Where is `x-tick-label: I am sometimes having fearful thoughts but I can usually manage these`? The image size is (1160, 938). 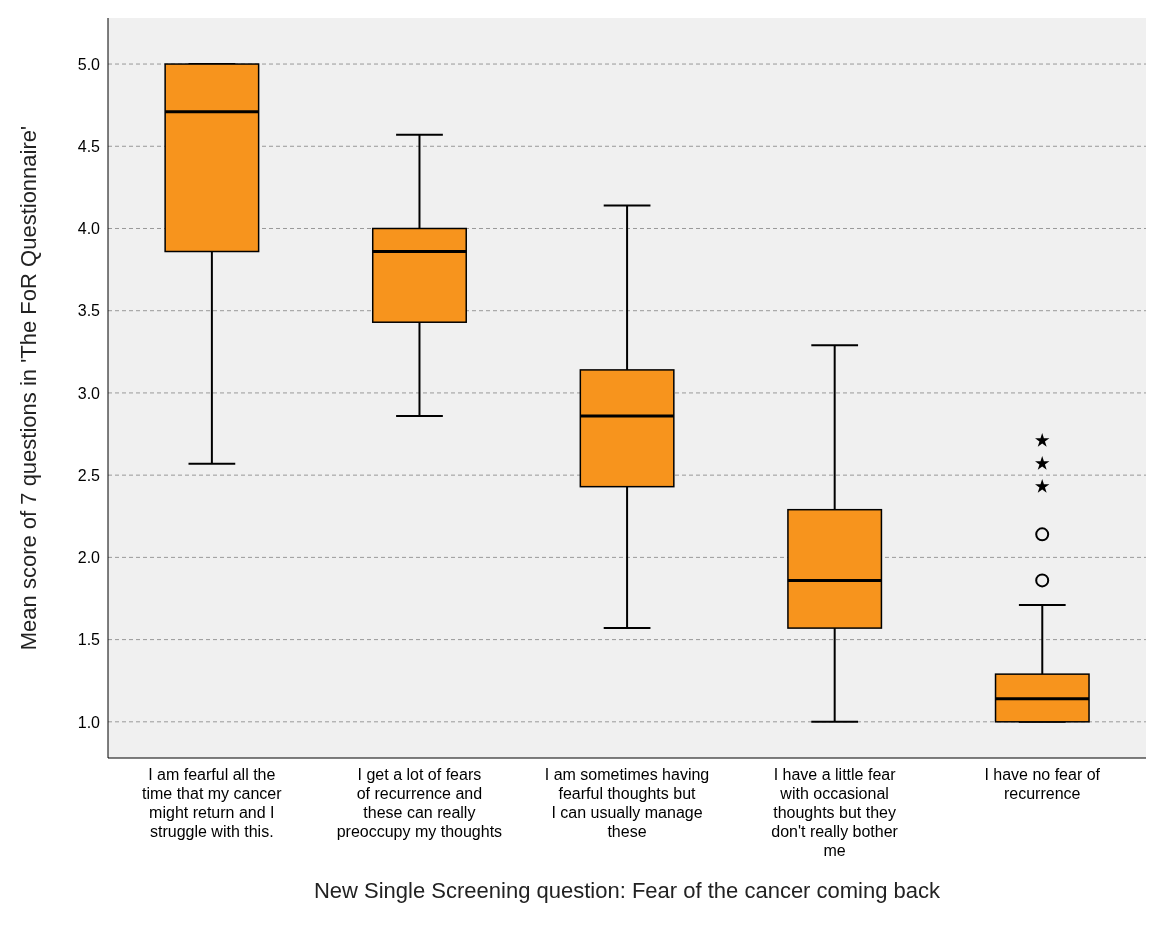 x-tick-label: I am sometimes having fearful thoughts but I can usually manage these is located at coordinates (627, 803).